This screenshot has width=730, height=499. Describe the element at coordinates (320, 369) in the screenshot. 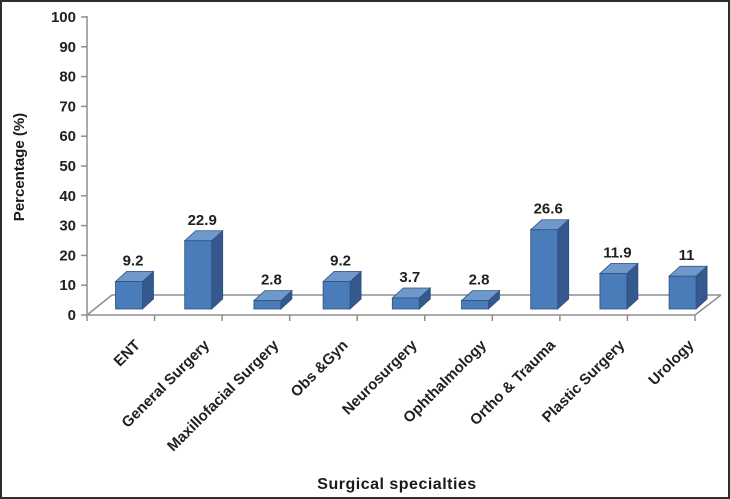

I see `category-label: Obs &Gyn` at that location.